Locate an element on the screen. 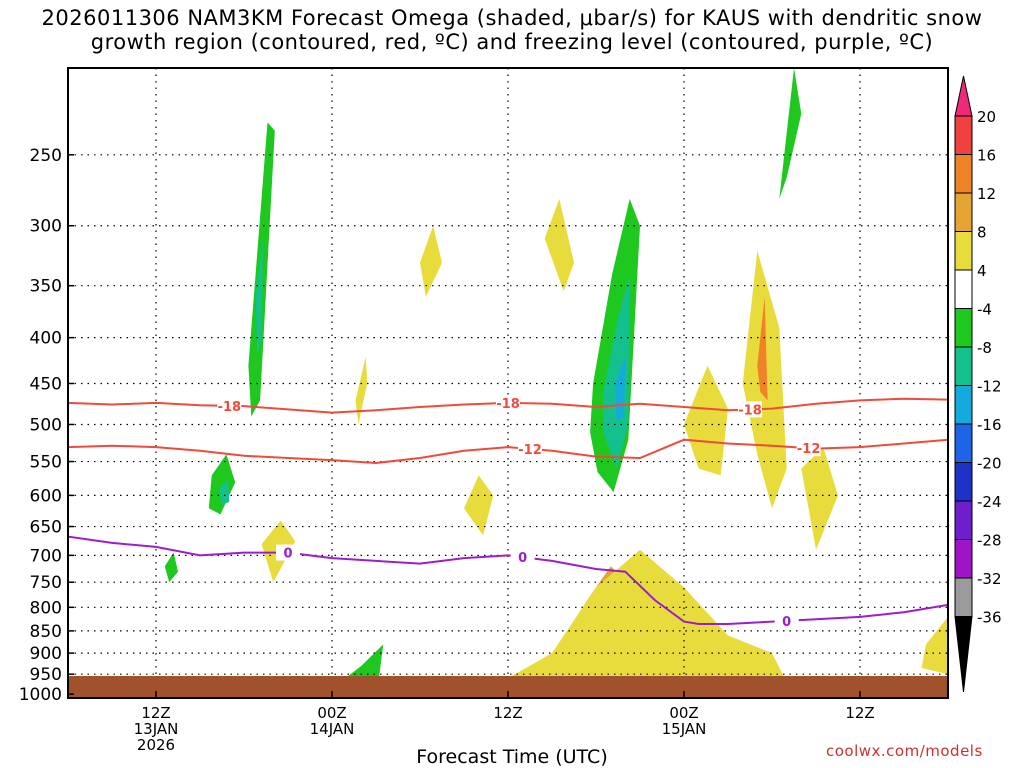 The height and width of the screenshot is (768, 1024). contour-label-bg--18C-1 is located at coordinates (508, 402).